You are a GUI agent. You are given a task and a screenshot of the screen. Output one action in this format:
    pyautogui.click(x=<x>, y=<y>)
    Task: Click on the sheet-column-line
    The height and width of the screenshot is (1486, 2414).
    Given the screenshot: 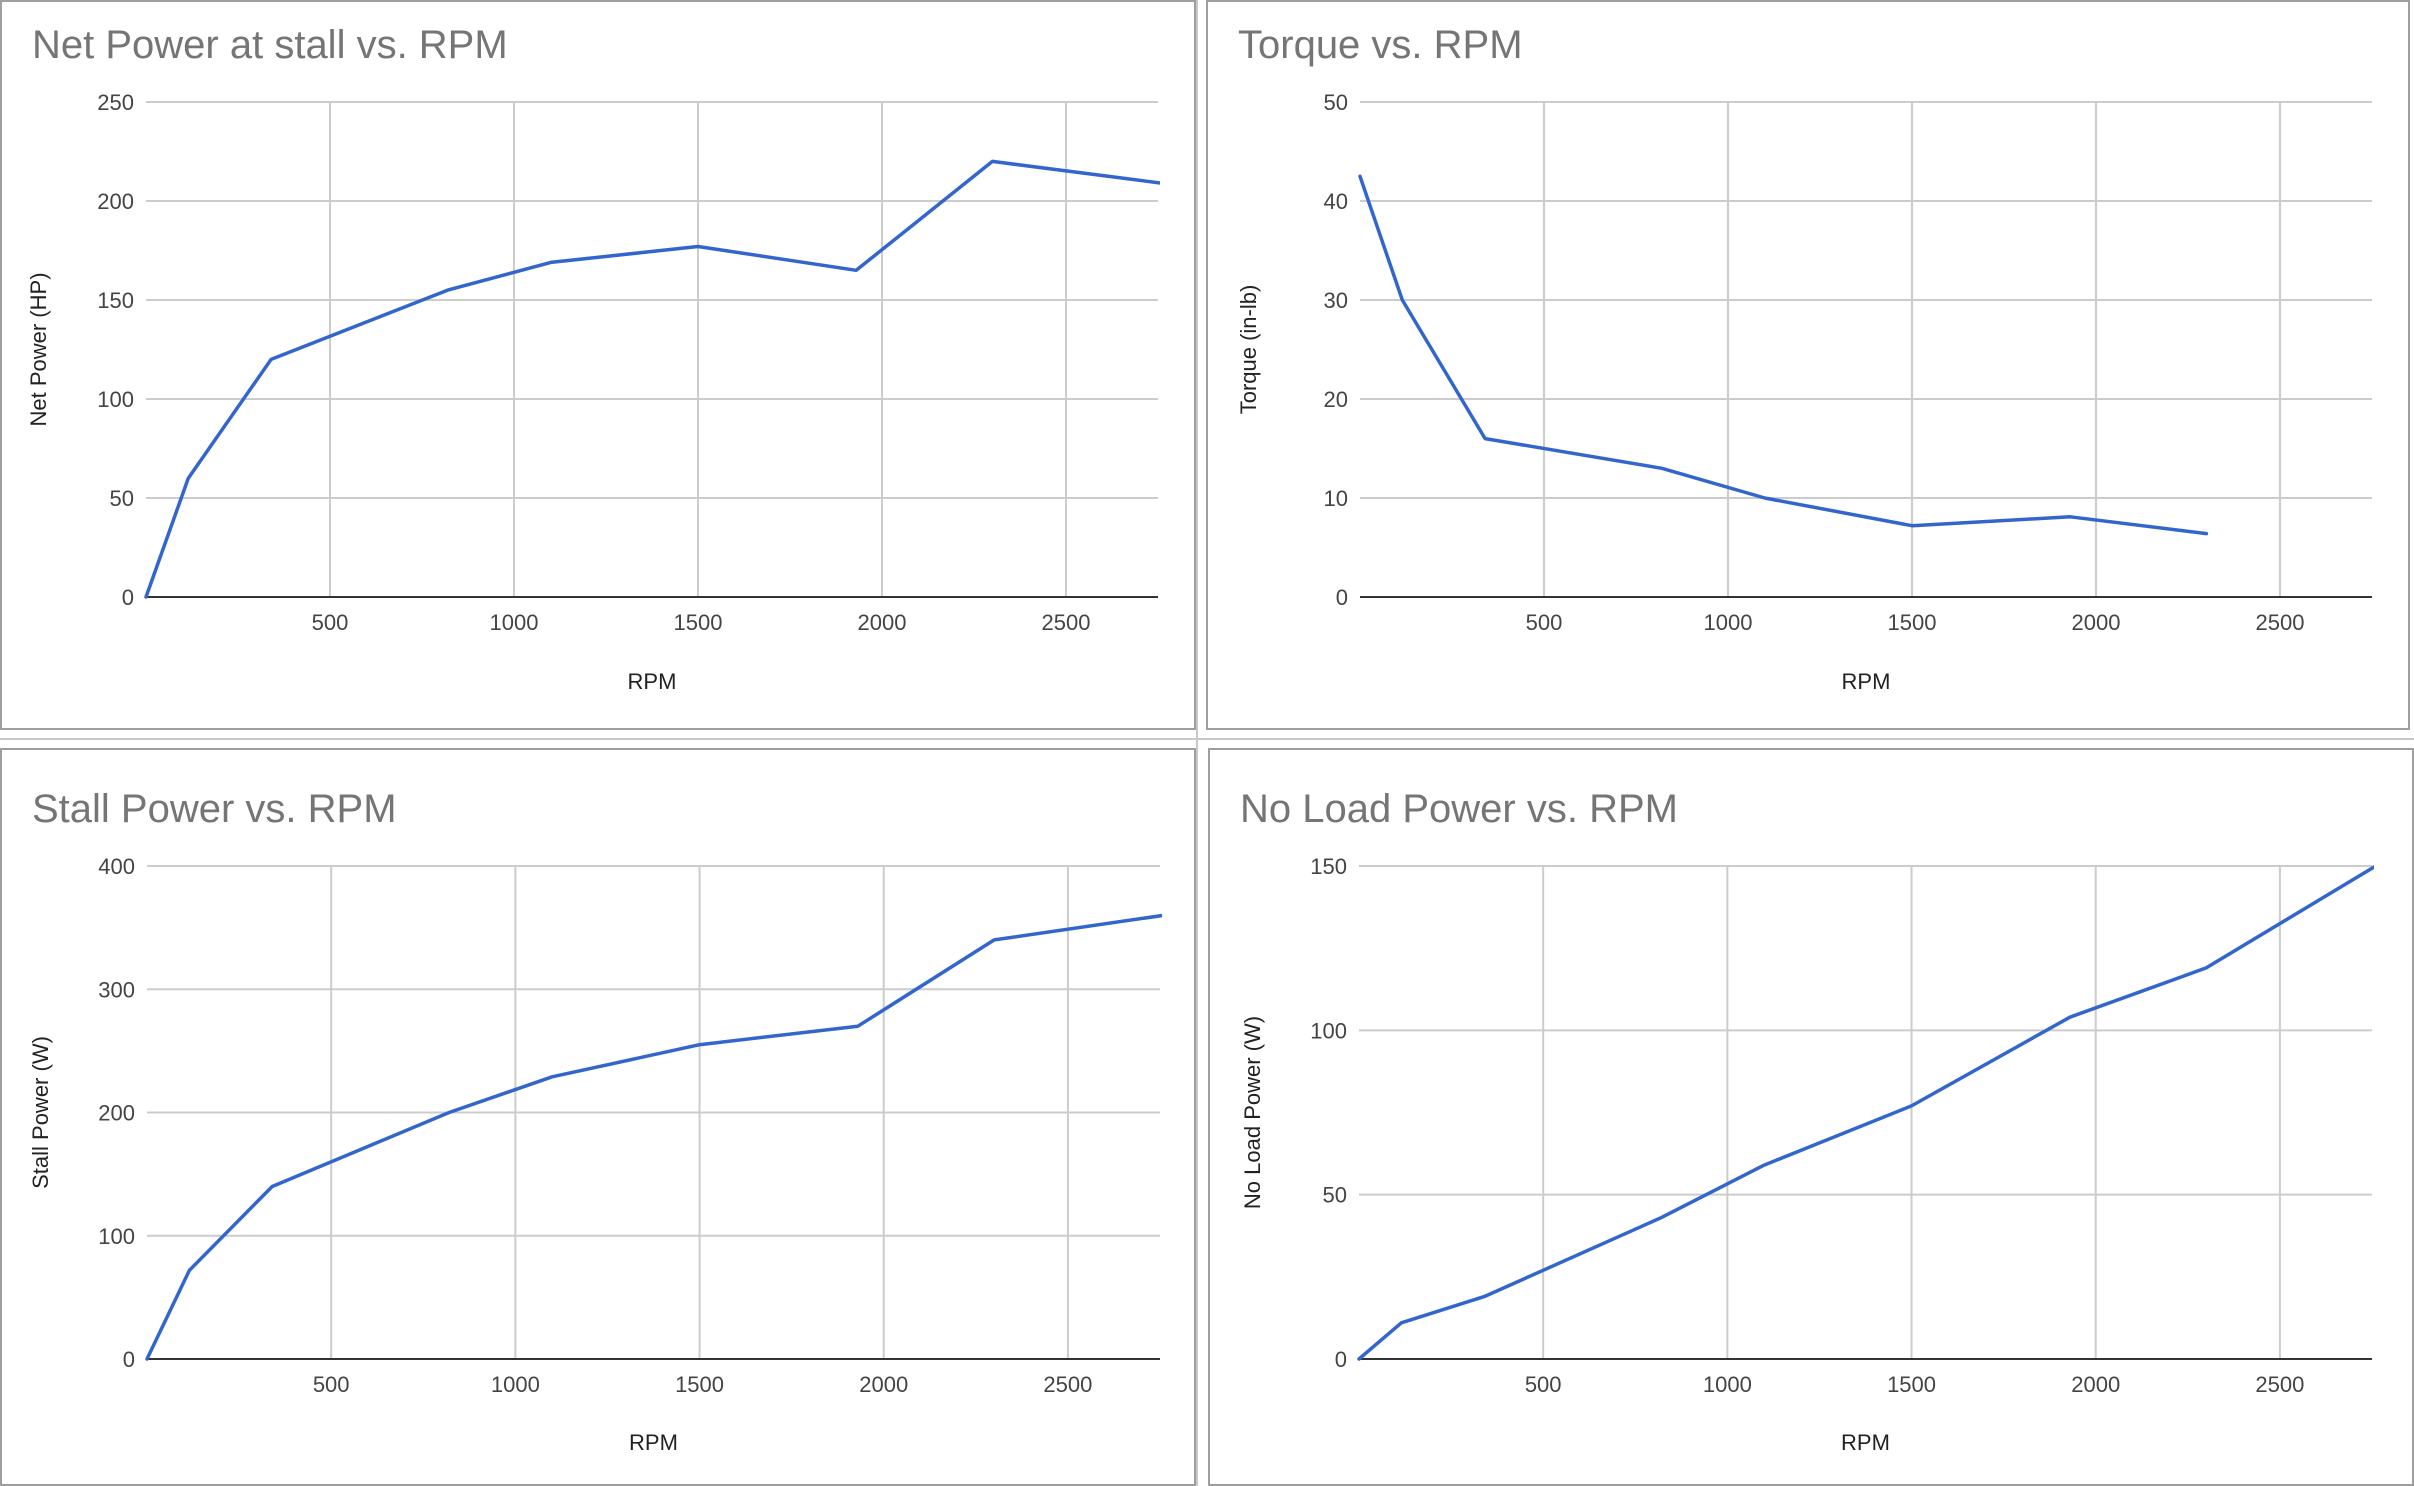 What is the action you would take?
    pyautogui.click(x=1197, y=743)
    